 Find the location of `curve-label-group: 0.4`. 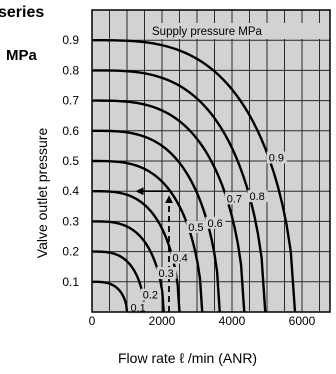

curve-label-group: 0.4 is located at coordinates (180, 258).